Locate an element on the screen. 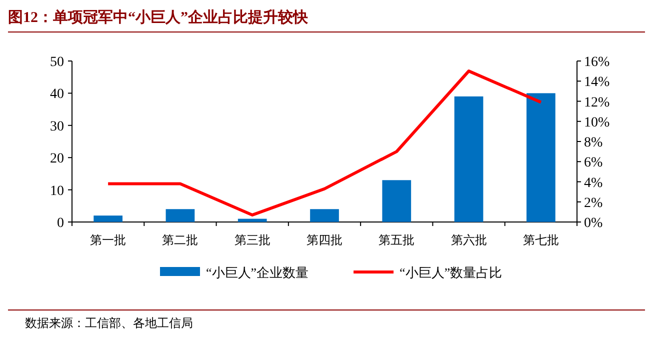  y2-tick-label: 0% is located at coordinates (593, 223).